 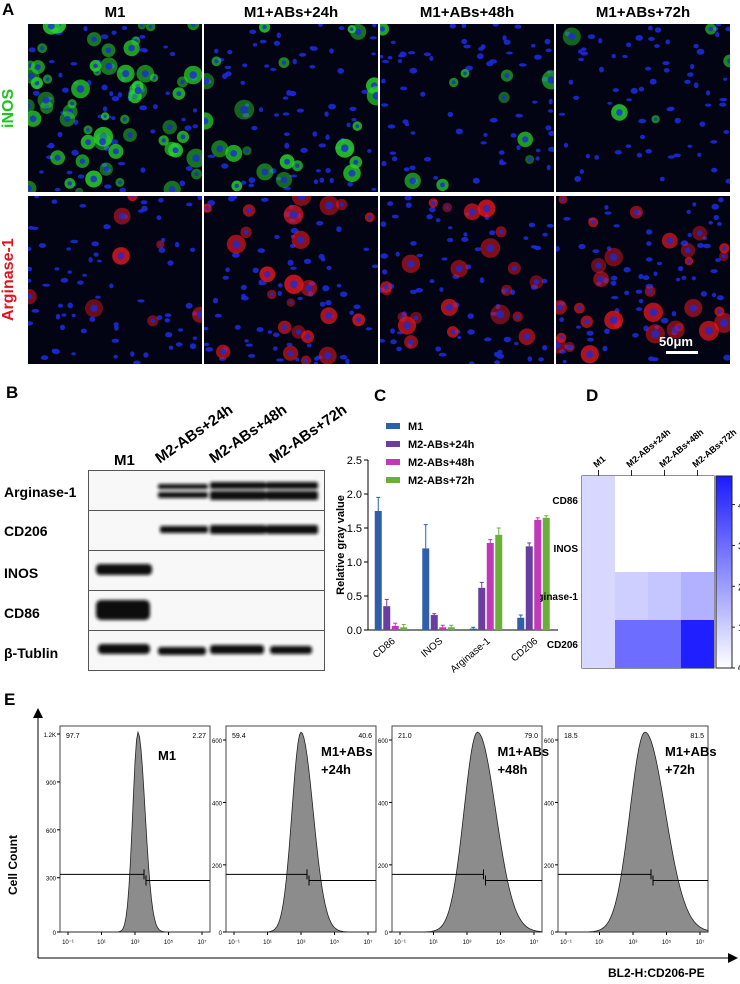 I want to click on flow-histogram: 97.7 2.27 M1 1.2K 900 600 300 0 10⁻¹ 10¹ 10³ 10⁵ 10⁷, so click(x=127, y=835).